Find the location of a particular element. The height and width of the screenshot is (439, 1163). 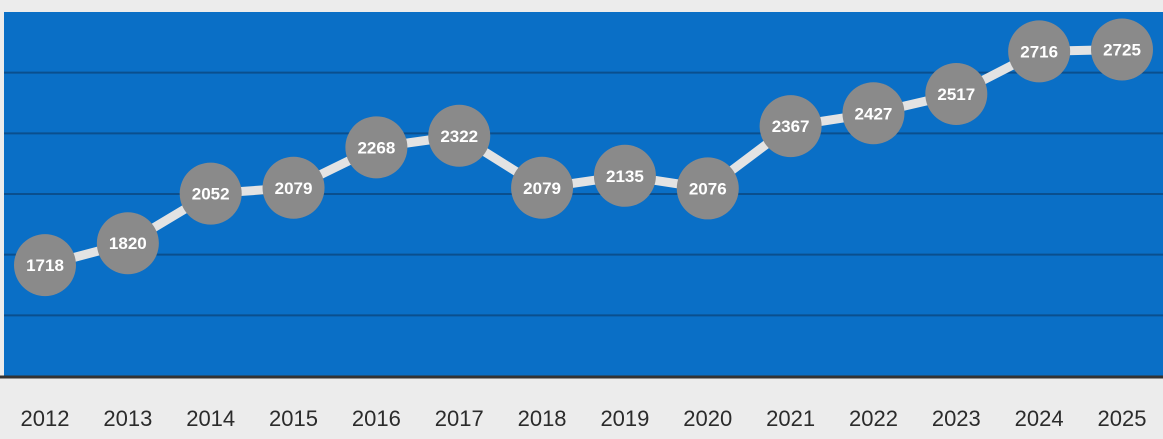

data-label: 2716 is located at coordinates (1039, 51).